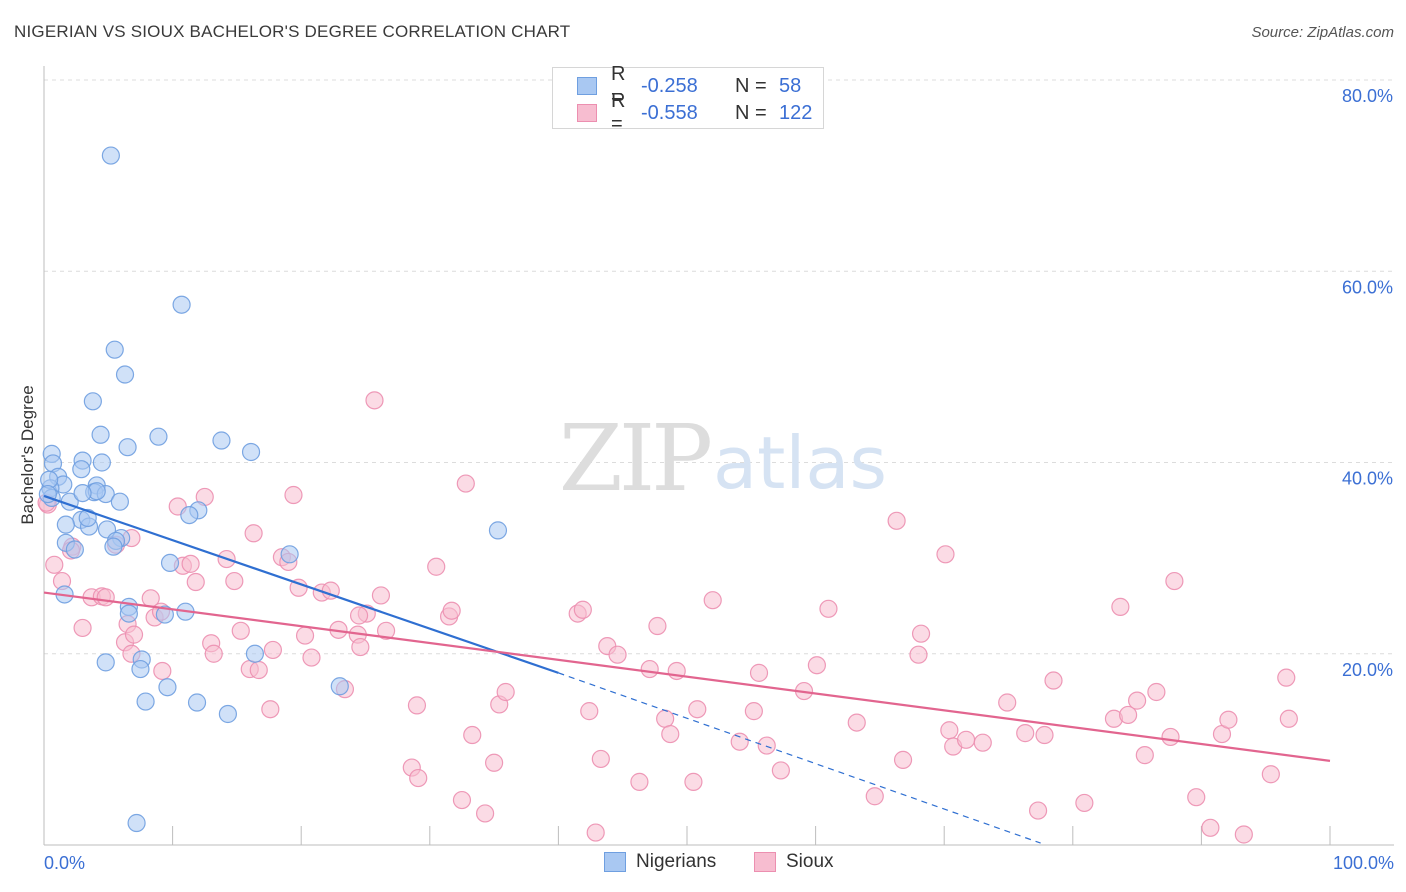  What do you see at coordinates (676, 861) in the screenshot?
I see `legend-label-nigerians: Nigerians` at bounding box center [676, 861].